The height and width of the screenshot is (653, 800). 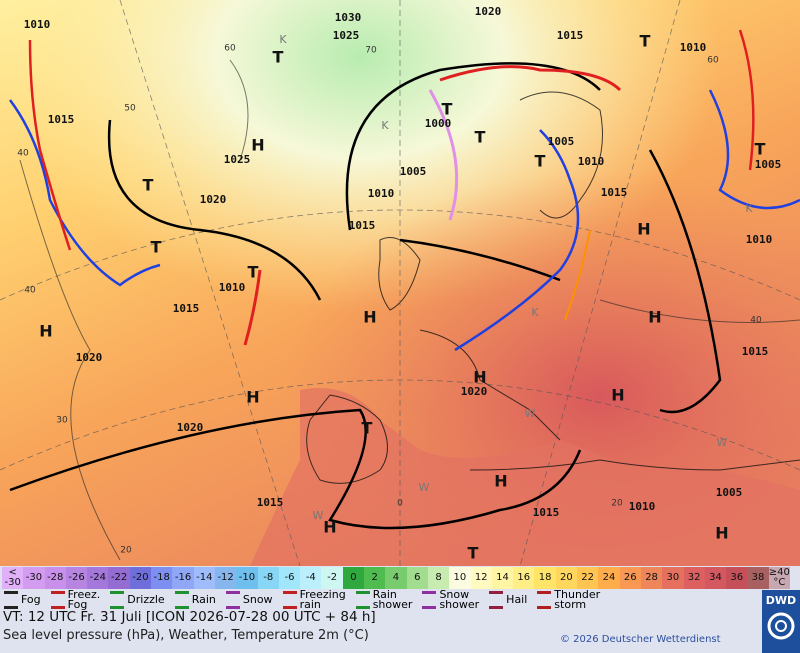 What do you see at coordinates (588, 577) in the screenshot?
I see `scale-label: 22` at bounding box center [588, 577].